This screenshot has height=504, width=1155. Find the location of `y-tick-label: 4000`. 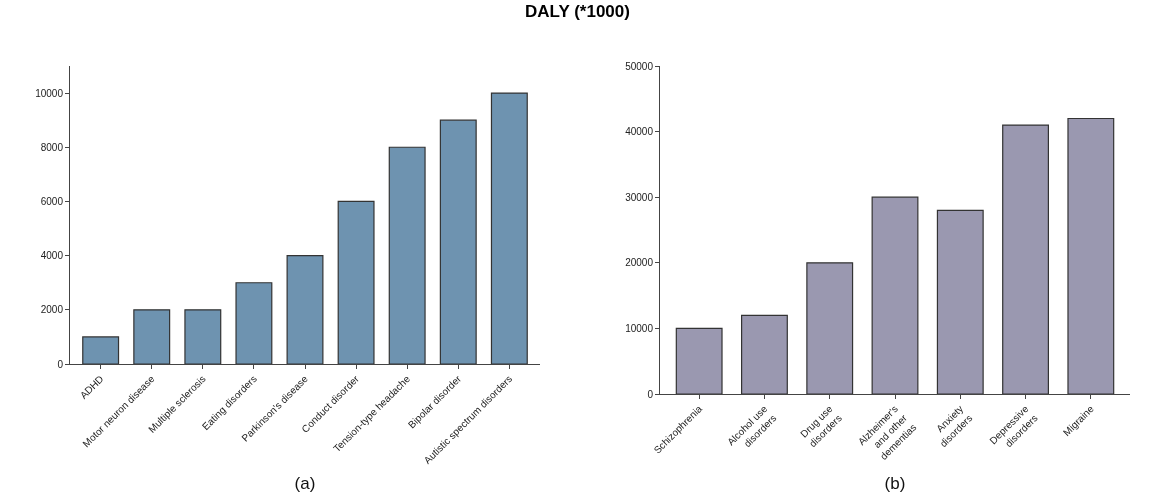

y-tick-label: 4000 is located at coordinates (52, 256).